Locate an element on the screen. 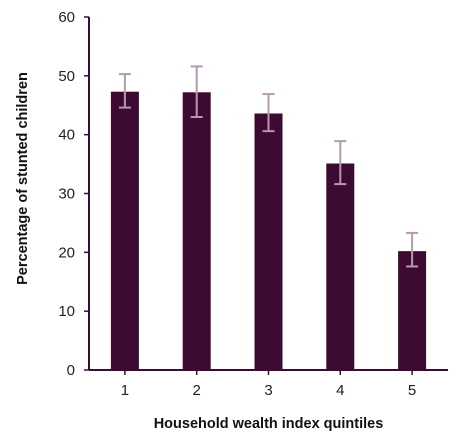  x-tick-label: 3 is located at coordinates (268, 390).